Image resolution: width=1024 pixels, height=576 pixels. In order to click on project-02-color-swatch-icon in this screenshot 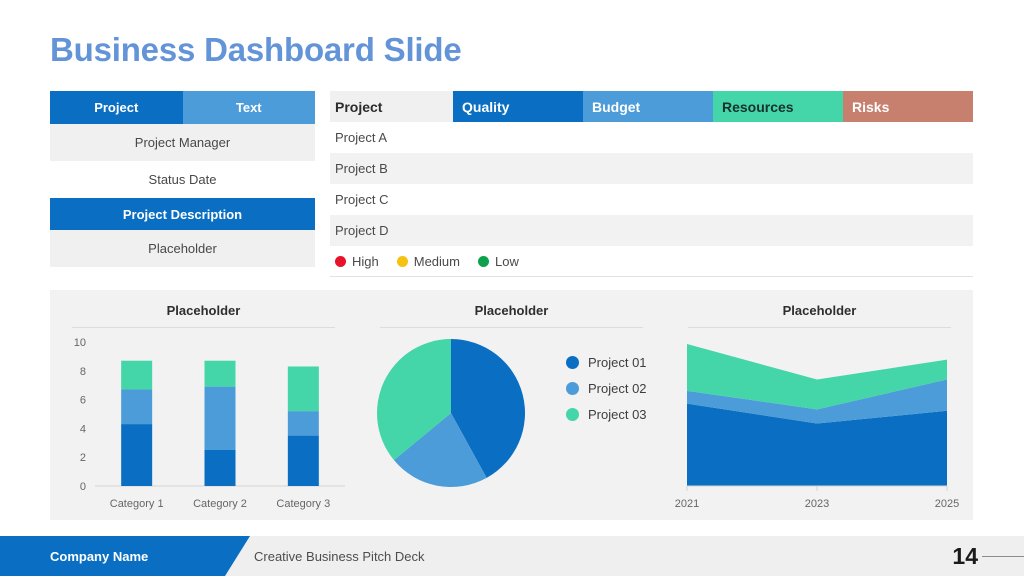, I will do `click(572, 388)`.